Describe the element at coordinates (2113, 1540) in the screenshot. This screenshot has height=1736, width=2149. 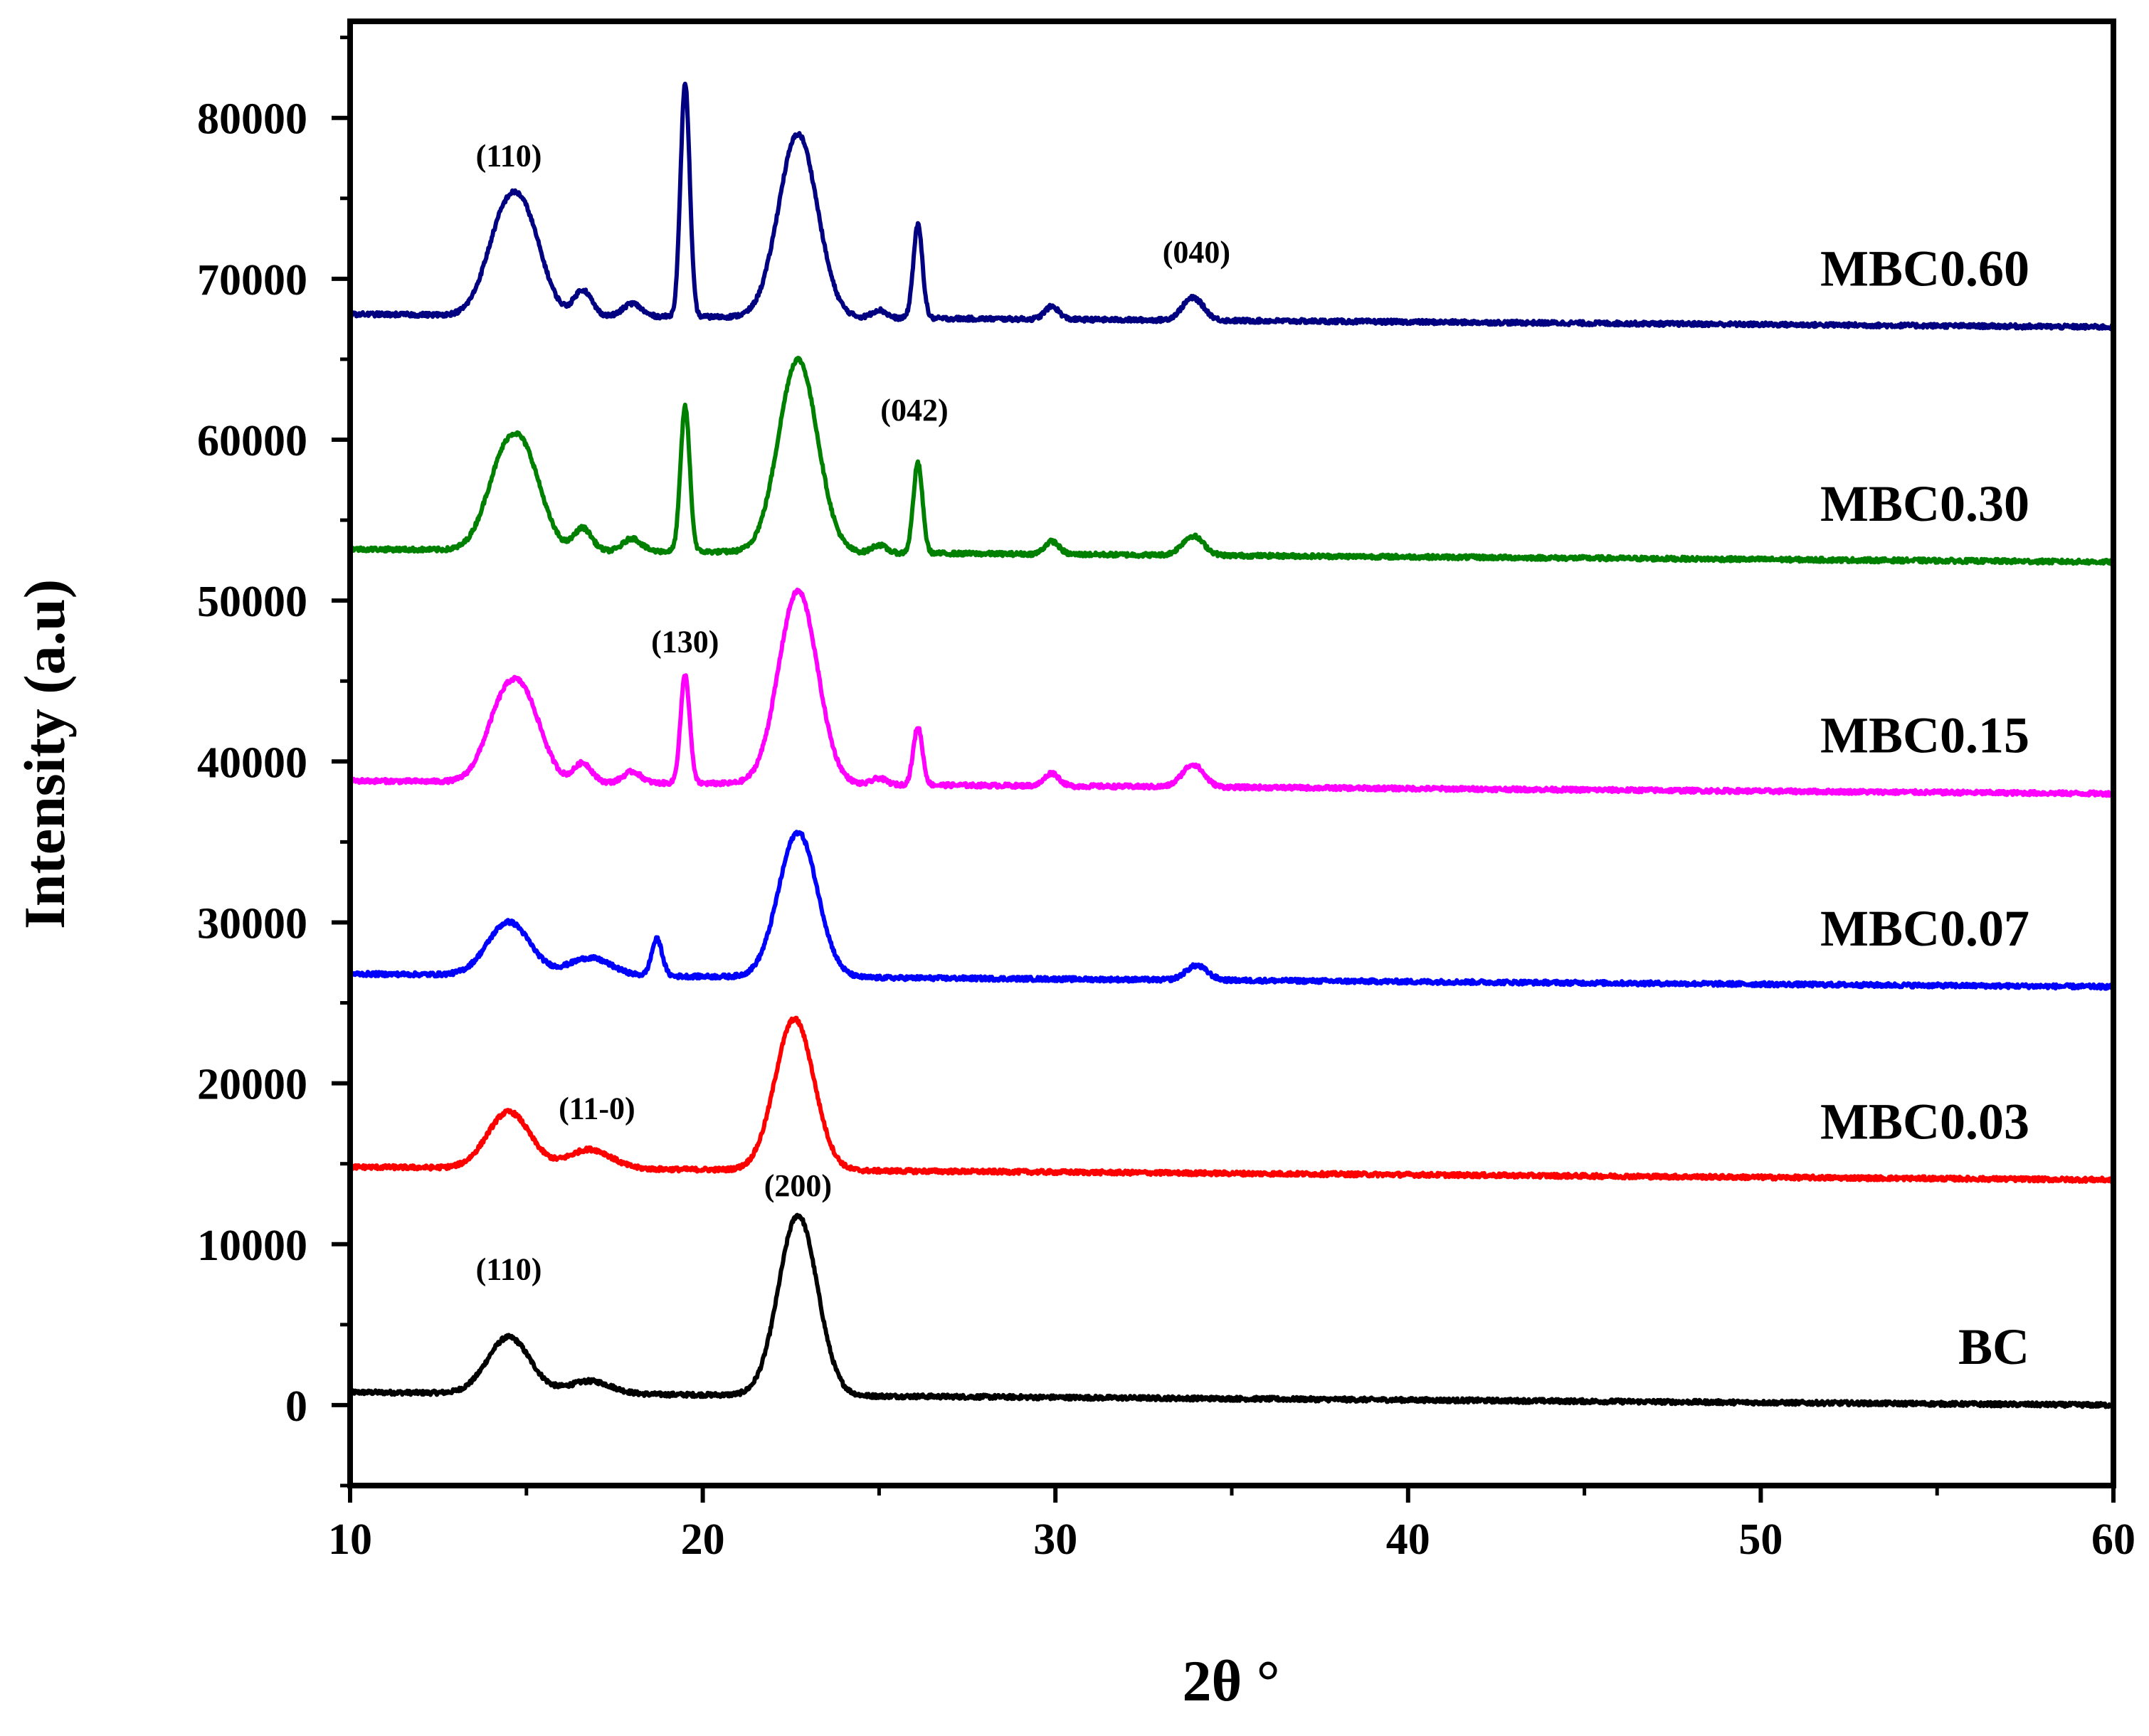
I see `x-tick-label: 60` at that location.